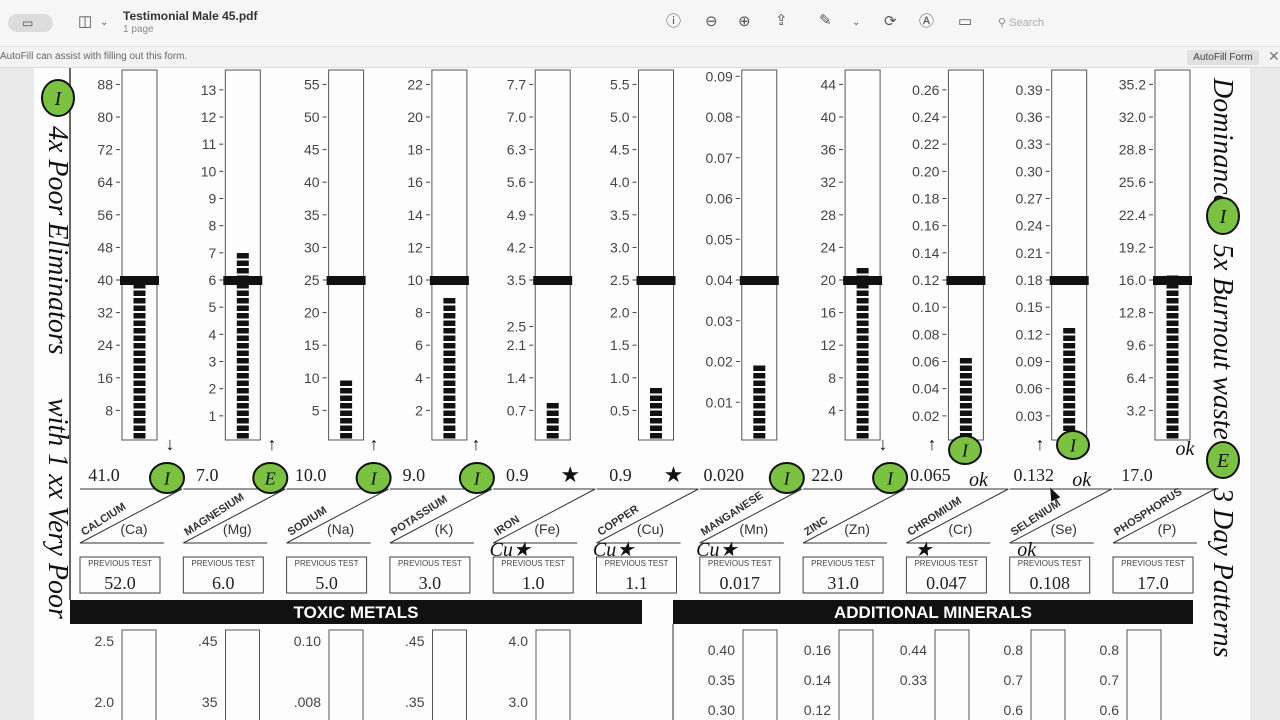 The width and height of the screenshot is (1280, 720). What do you see at coordinates (927, 21) in the screenshot?
I see `markup-icon: Ⓐ` at bounding box center [927, 21].